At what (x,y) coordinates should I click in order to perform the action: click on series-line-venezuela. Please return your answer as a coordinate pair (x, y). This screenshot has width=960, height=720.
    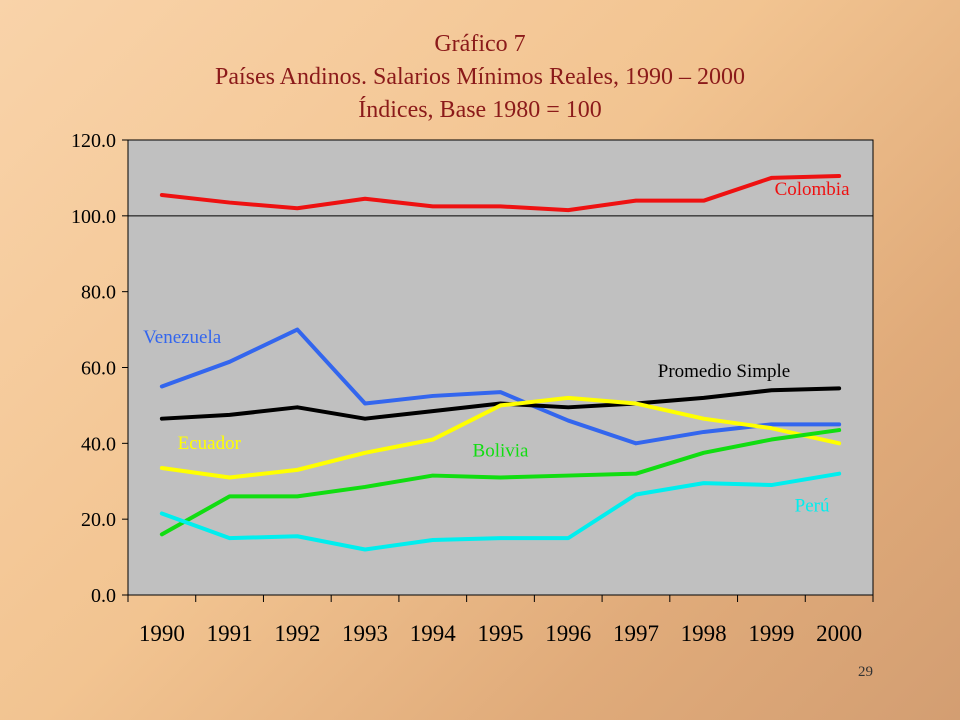
    Looking at the image, I should click on (500, 386).